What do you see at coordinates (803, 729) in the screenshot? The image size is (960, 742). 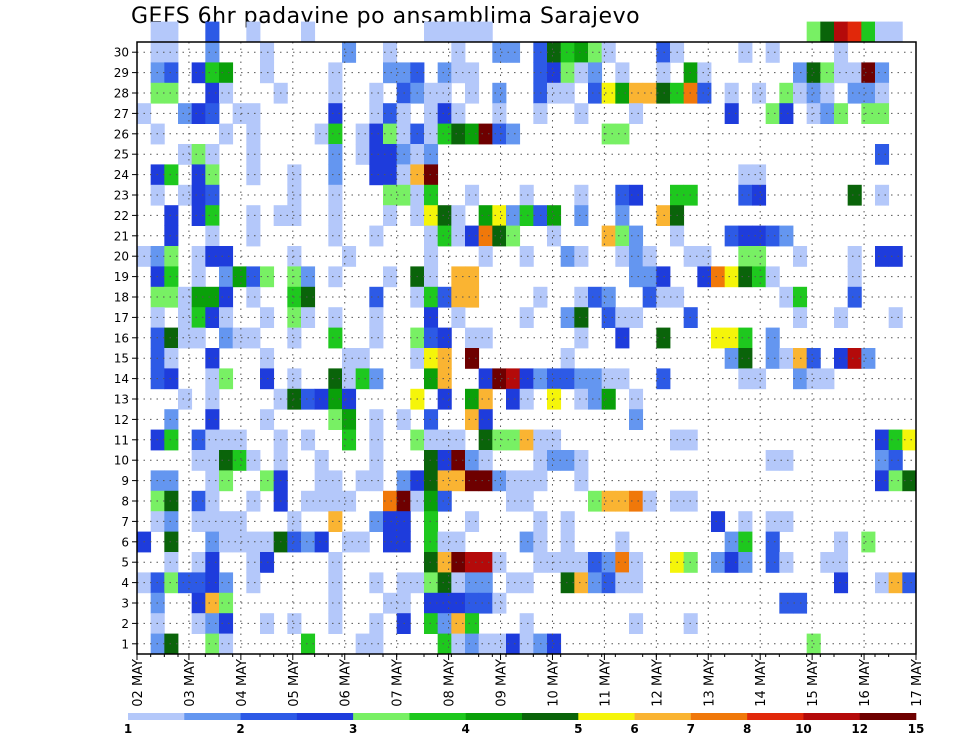 I see `colorbar-label: 10` at bounding box center [803, 729].